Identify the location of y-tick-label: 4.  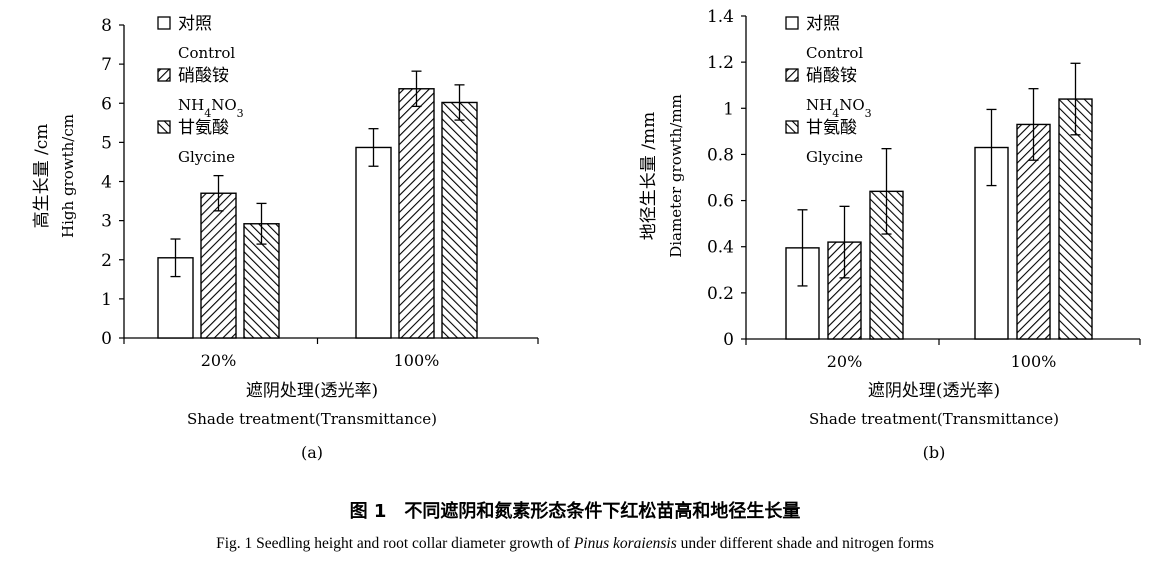
(106, 183).